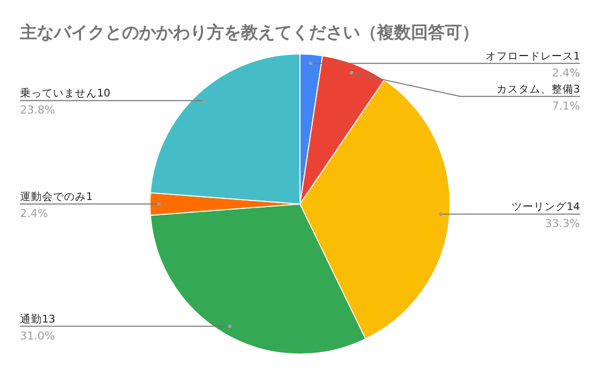 The height and width of the screenshot is (371, 600). I want to click on slice-label: ツーリング14, so click(546, 207).